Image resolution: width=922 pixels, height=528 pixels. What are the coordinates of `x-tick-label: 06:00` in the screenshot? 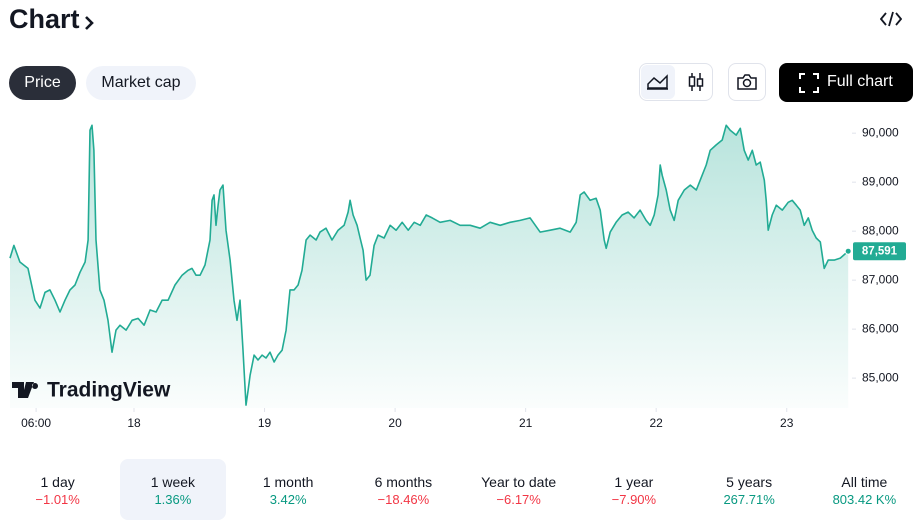 It's located at (36, 423).